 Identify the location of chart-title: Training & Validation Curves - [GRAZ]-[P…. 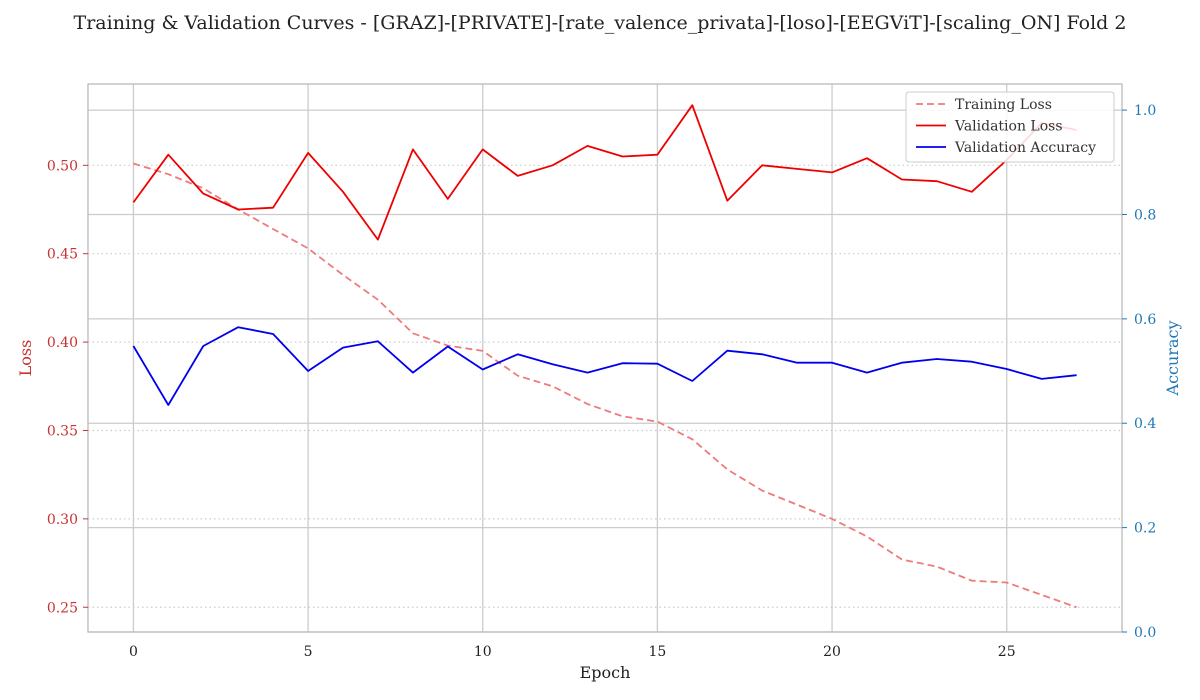
(600, 23).